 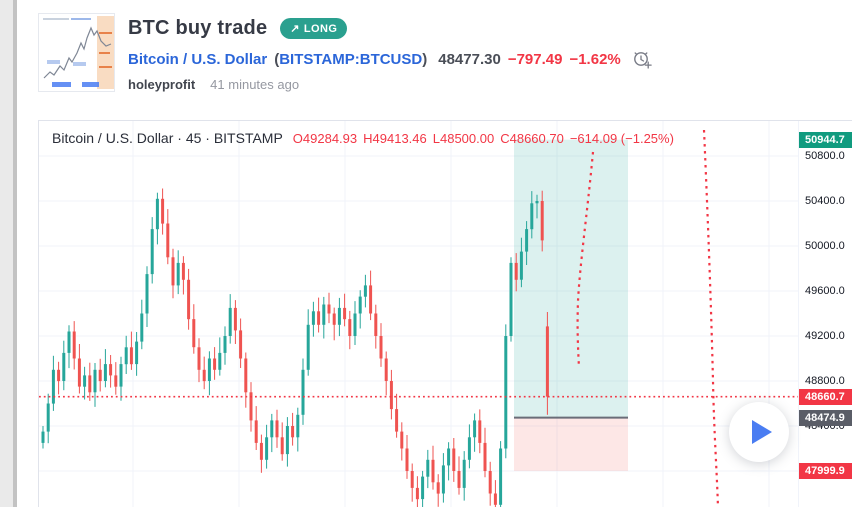 I want to click on last-price-value: 48477.30, so click(x=469, y=59).